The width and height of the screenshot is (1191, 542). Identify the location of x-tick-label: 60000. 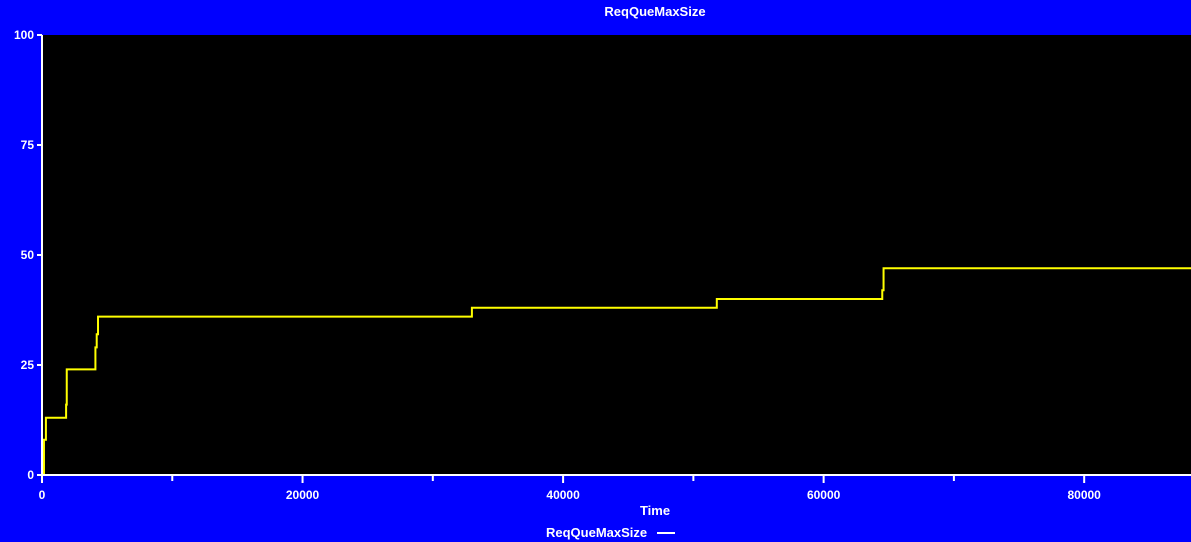
(824, 495).